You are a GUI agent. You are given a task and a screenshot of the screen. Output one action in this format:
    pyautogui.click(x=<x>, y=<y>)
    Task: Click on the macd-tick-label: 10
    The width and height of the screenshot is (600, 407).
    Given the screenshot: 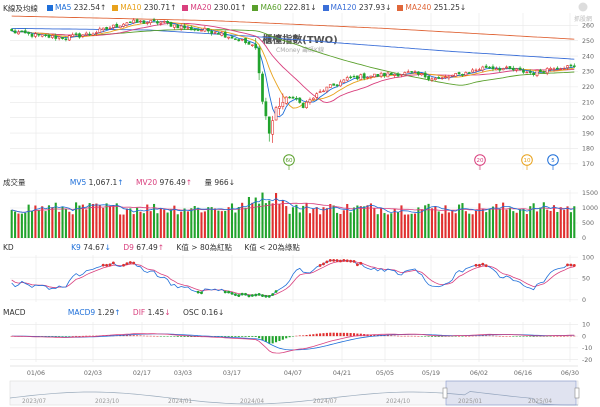 What is the action you would take?
    pyautogui.click(x=586, y=325)
    